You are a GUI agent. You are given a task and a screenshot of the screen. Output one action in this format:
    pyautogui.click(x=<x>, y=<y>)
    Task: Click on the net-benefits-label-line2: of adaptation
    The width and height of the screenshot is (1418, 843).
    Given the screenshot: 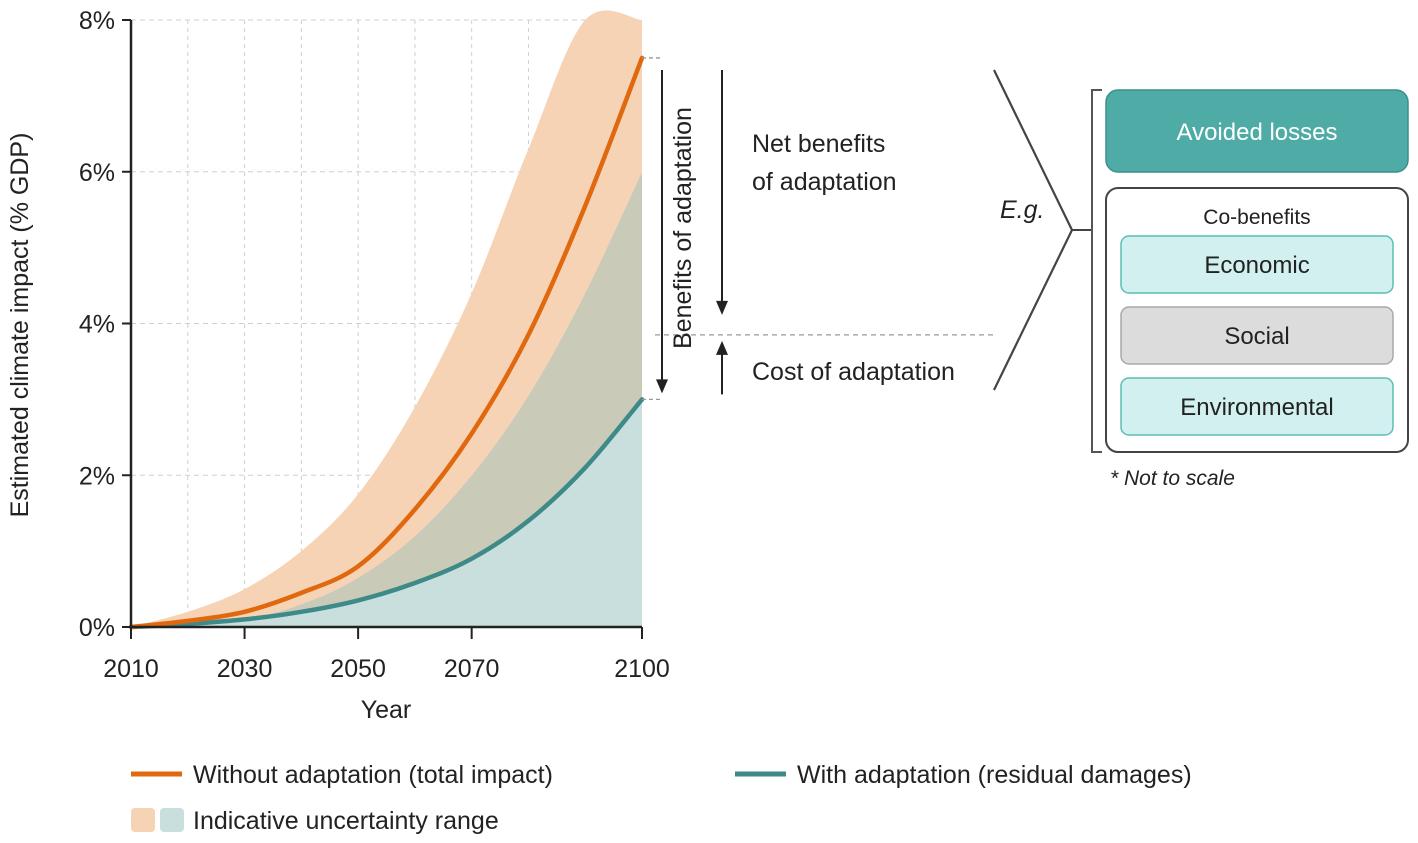 What is the action you would take?
    pyautogui.click(x=824, y=182)
    